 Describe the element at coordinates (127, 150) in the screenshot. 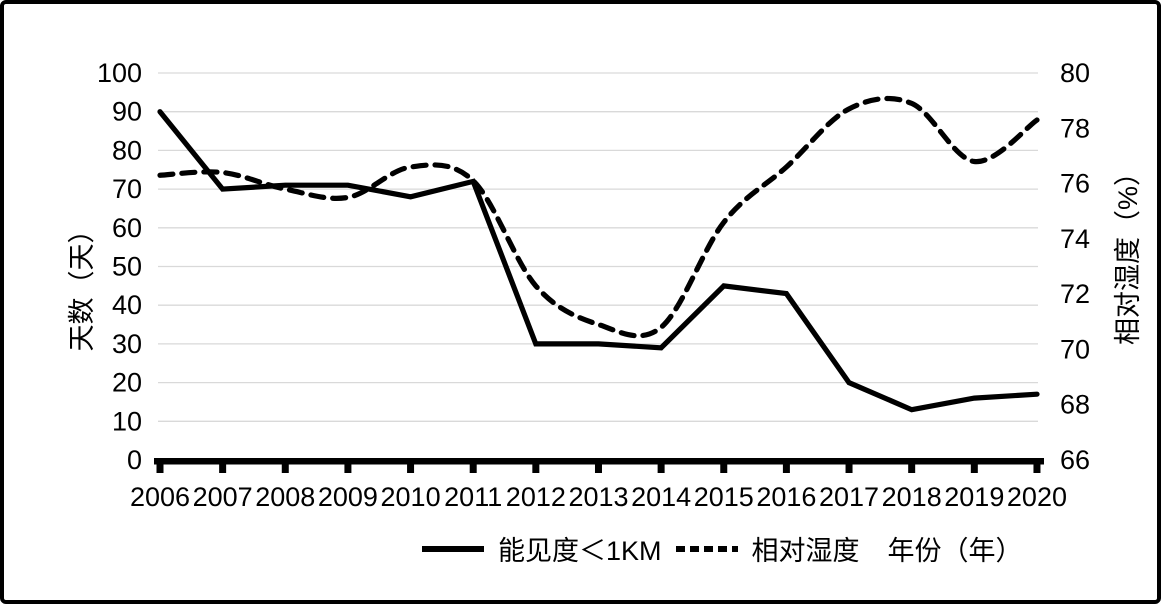

I see `left-axis-tick-label: 80` at that location.